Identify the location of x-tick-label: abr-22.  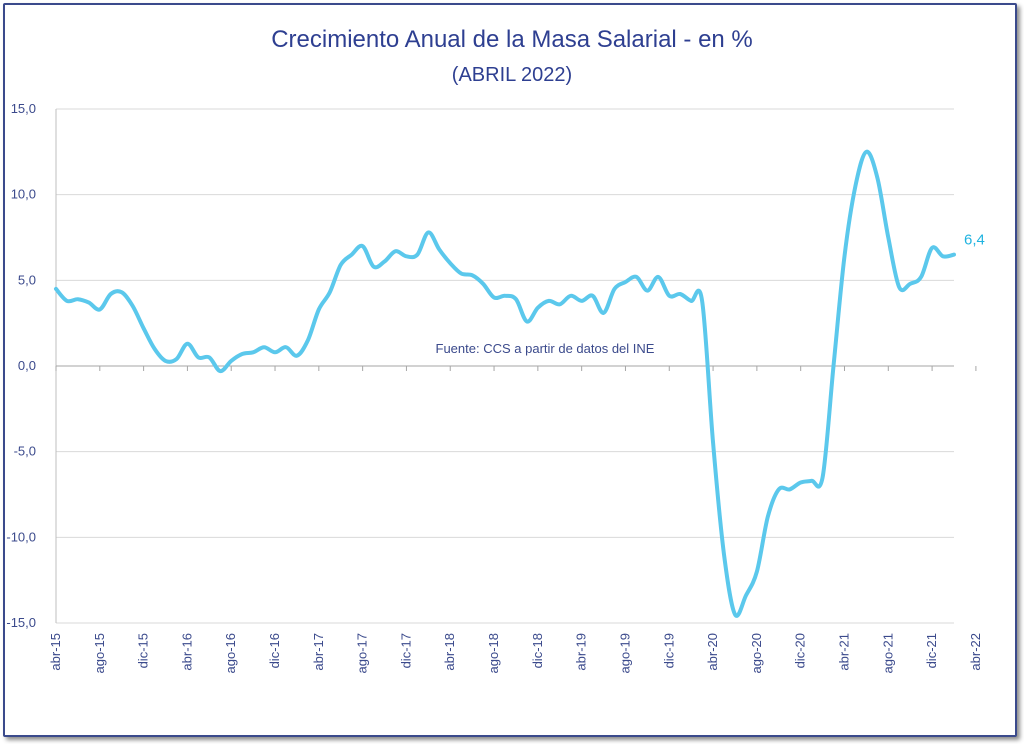
(975, 652).